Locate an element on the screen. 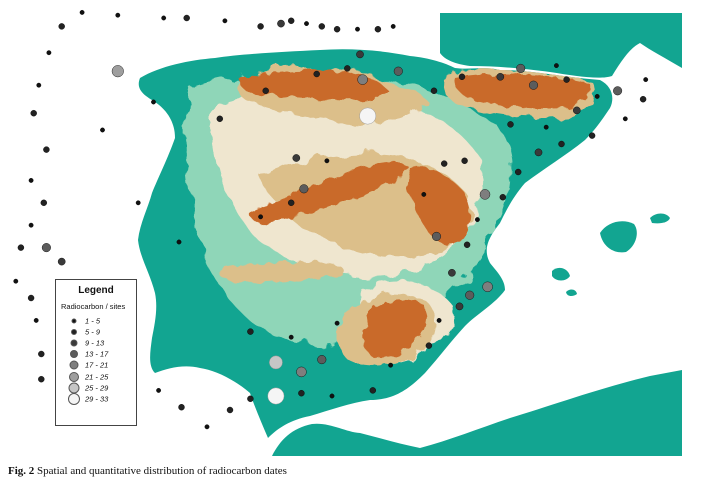 Image resolution: width=703 pixels, height=490 pixels. legend-title: Legend is located at coordinates (96, 290).